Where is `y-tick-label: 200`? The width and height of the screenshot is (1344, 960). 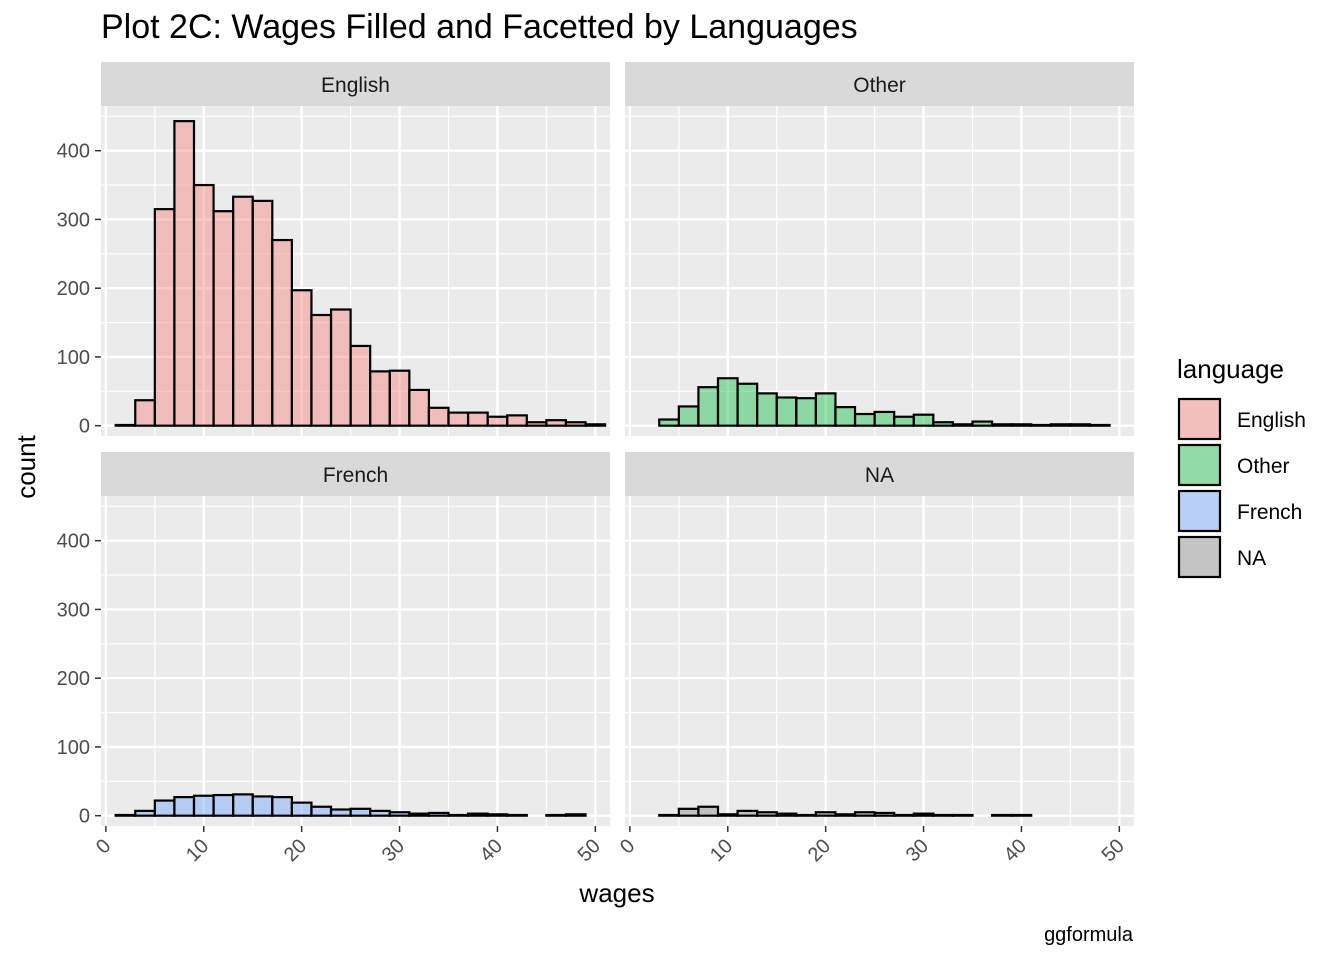
y-tick-label: 200 is located at coordinates (73, 679).